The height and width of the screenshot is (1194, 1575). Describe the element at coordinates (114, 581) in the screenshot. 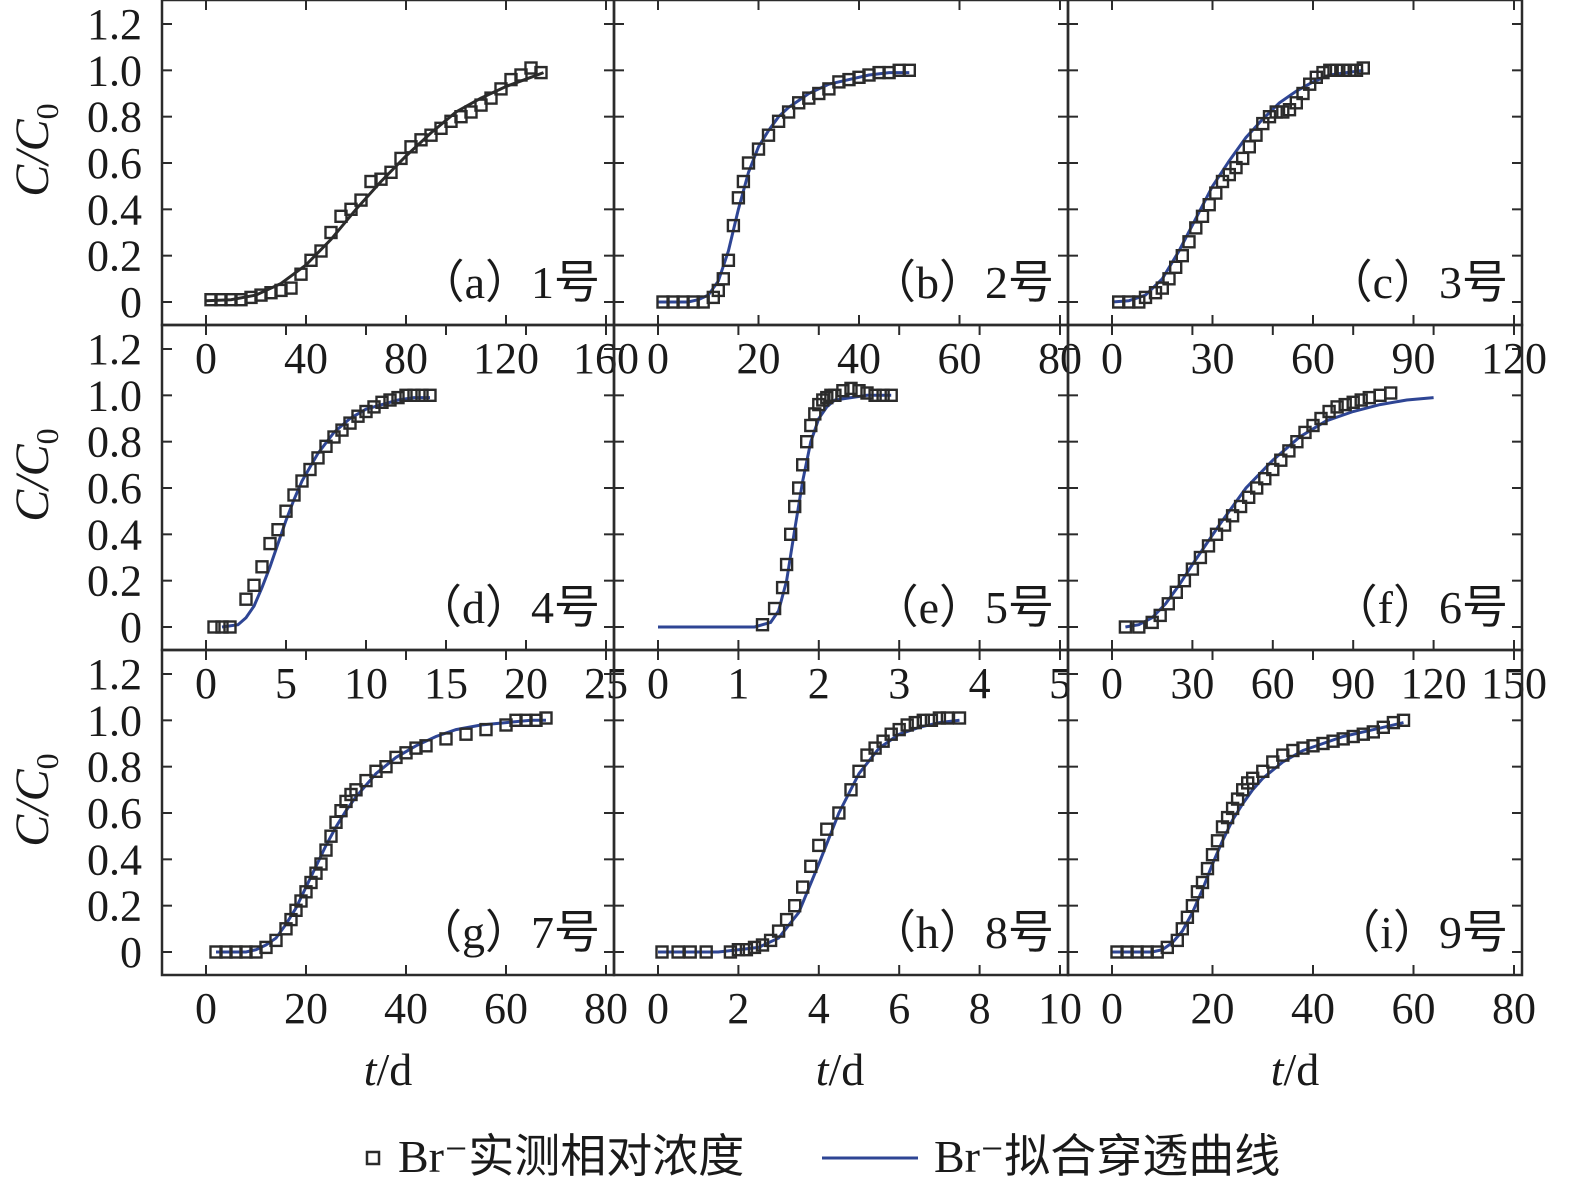

I see `y-tick-label: 0.2` at that location.